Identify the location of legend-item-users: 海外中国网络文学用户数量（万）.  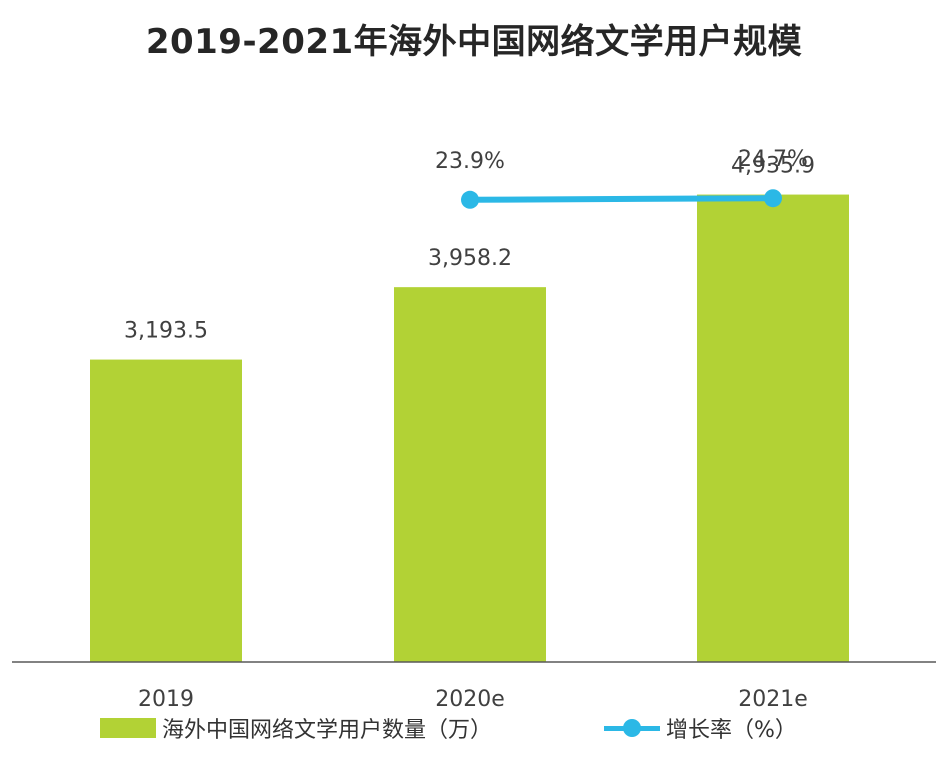
(296, 728).